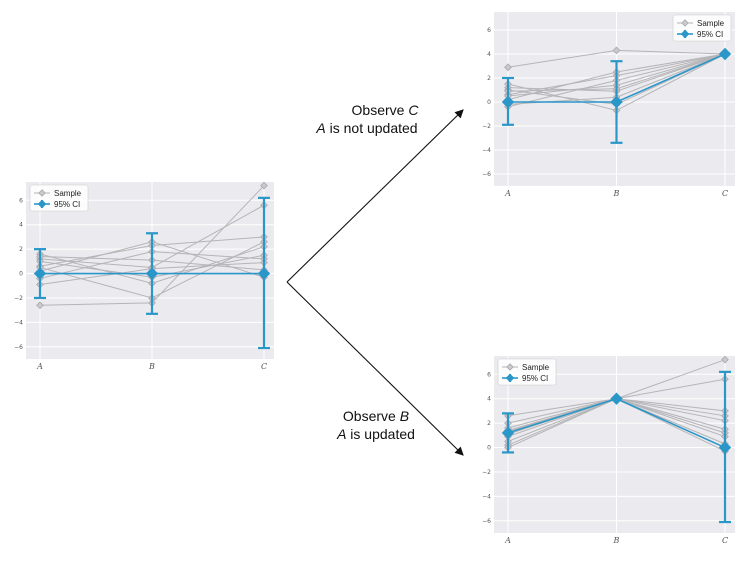 The width and height of the screenshot is (752, 565). I want to click on arrow-to-top-panel, so click(375, 196).